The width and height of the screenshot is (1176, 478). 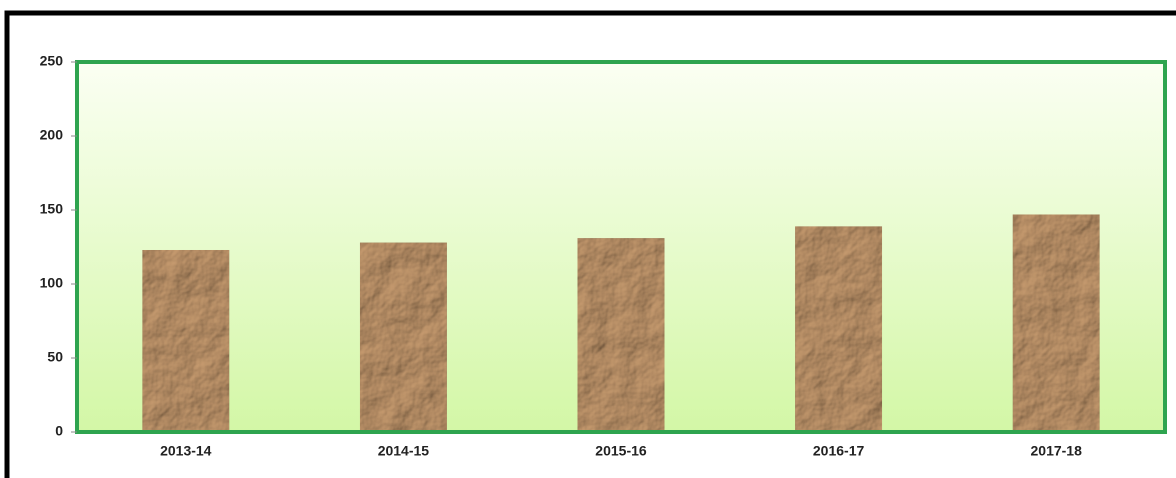 I want to click on x-tick-label: 2014-15, so click(x=404, y=451).